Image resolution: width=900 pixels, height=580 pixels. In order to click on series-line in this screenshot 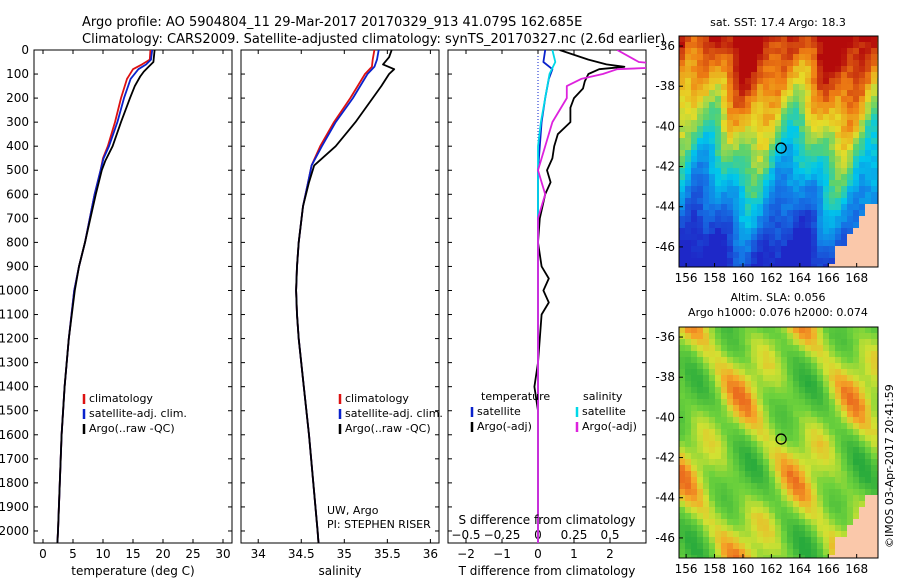, I will do `click(104, 296)`.